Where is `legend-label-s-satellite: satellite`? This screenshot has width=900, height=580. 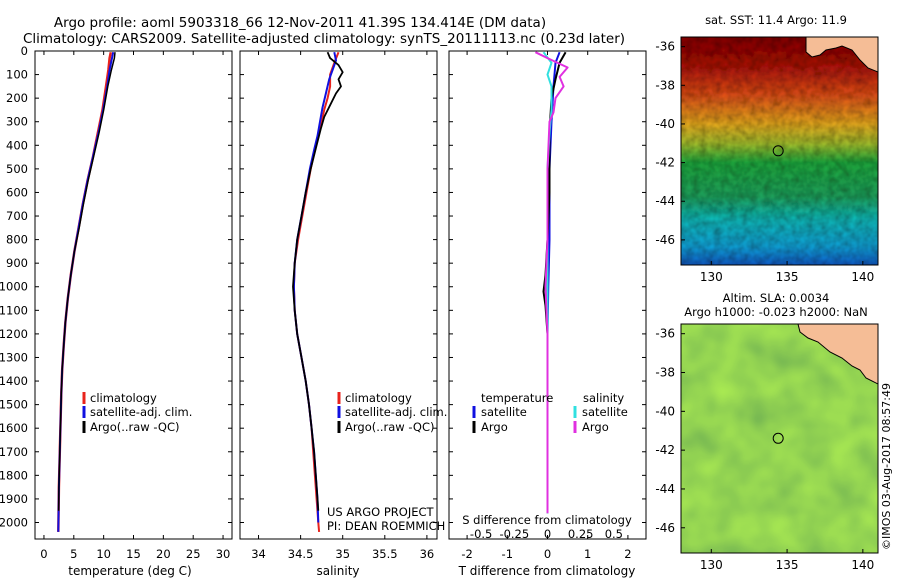
legend-label-s-satellite: satellite is located at coordinates (605, 412).